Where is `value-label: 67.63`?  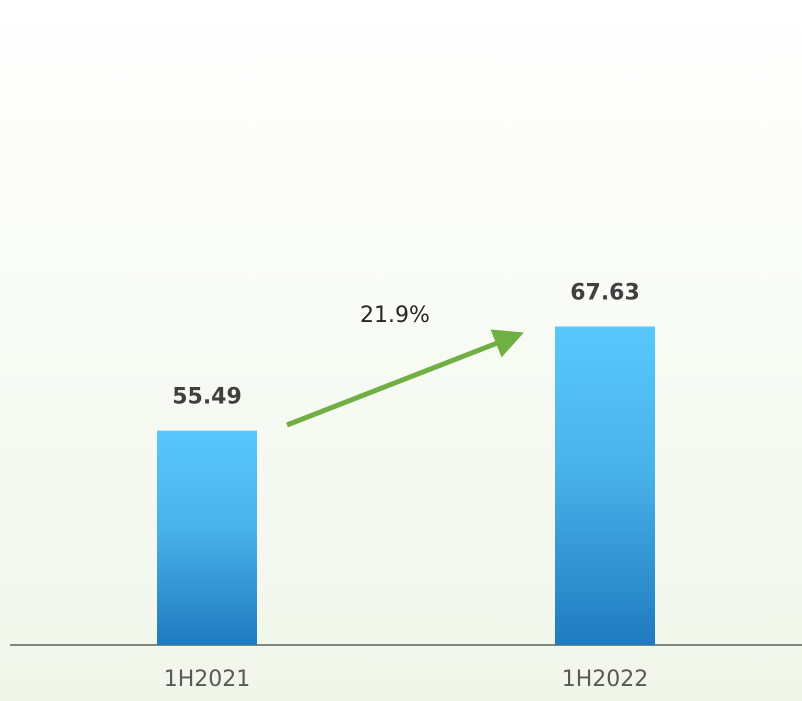
value-label: 67.63 is located at coordinates (605, 293).